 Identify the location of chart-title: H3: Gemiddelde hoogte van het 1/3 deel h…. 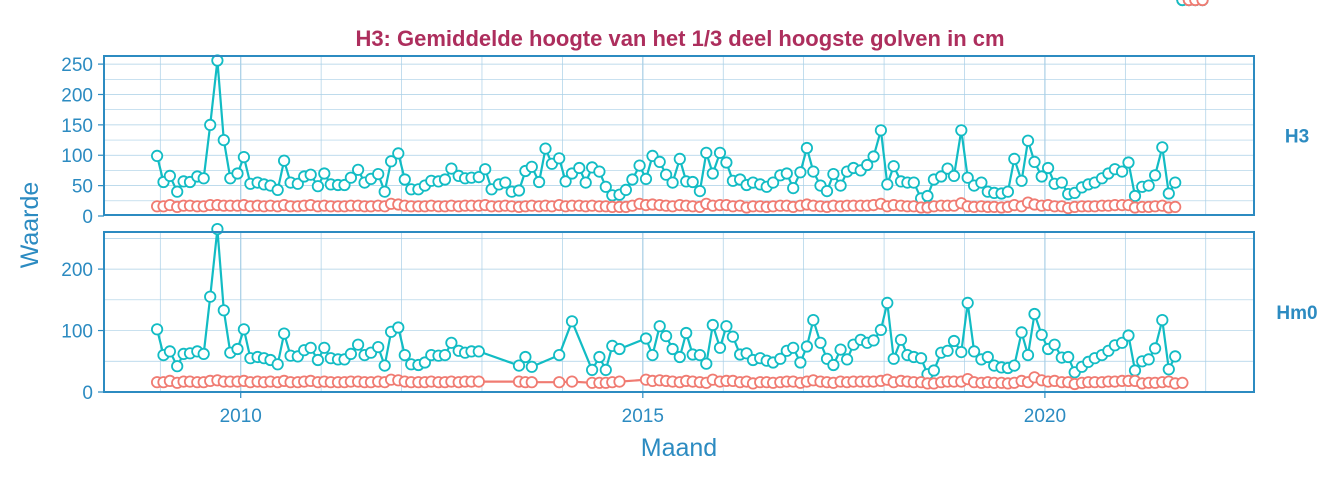
(679, 38).